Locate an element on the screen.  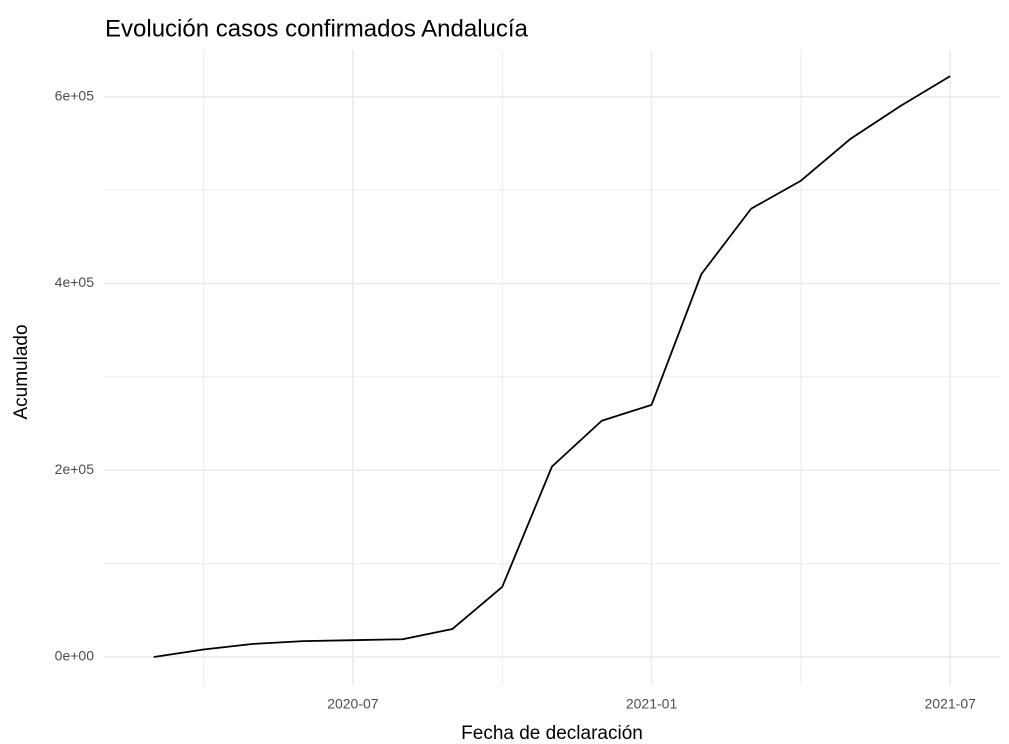
x-tick-label: 2020-07 is located at coordinates (353, 704).